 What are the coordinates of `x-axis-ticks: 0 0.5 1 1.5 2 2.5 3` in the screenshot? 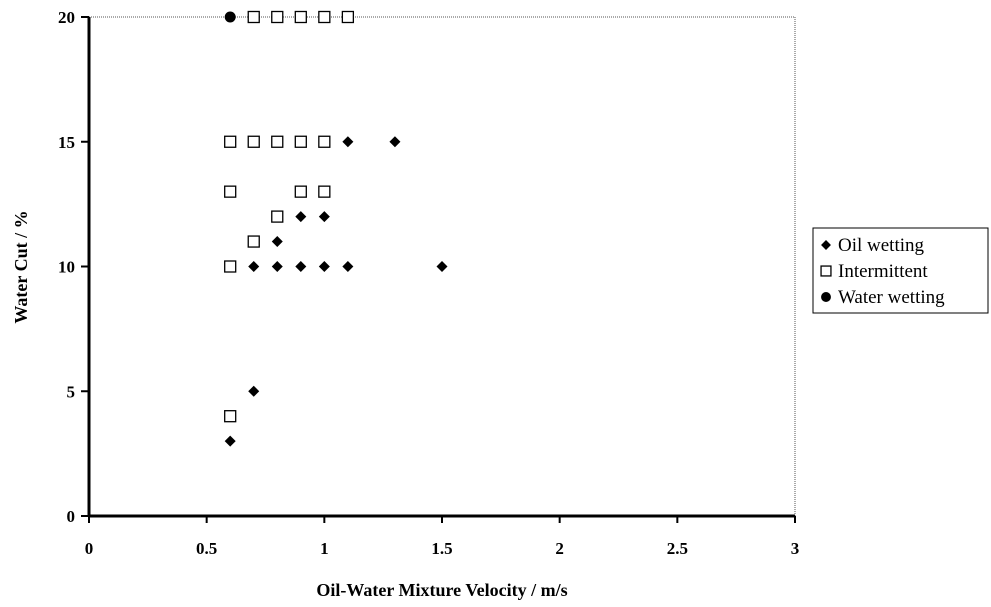 It's located at (442, 537).